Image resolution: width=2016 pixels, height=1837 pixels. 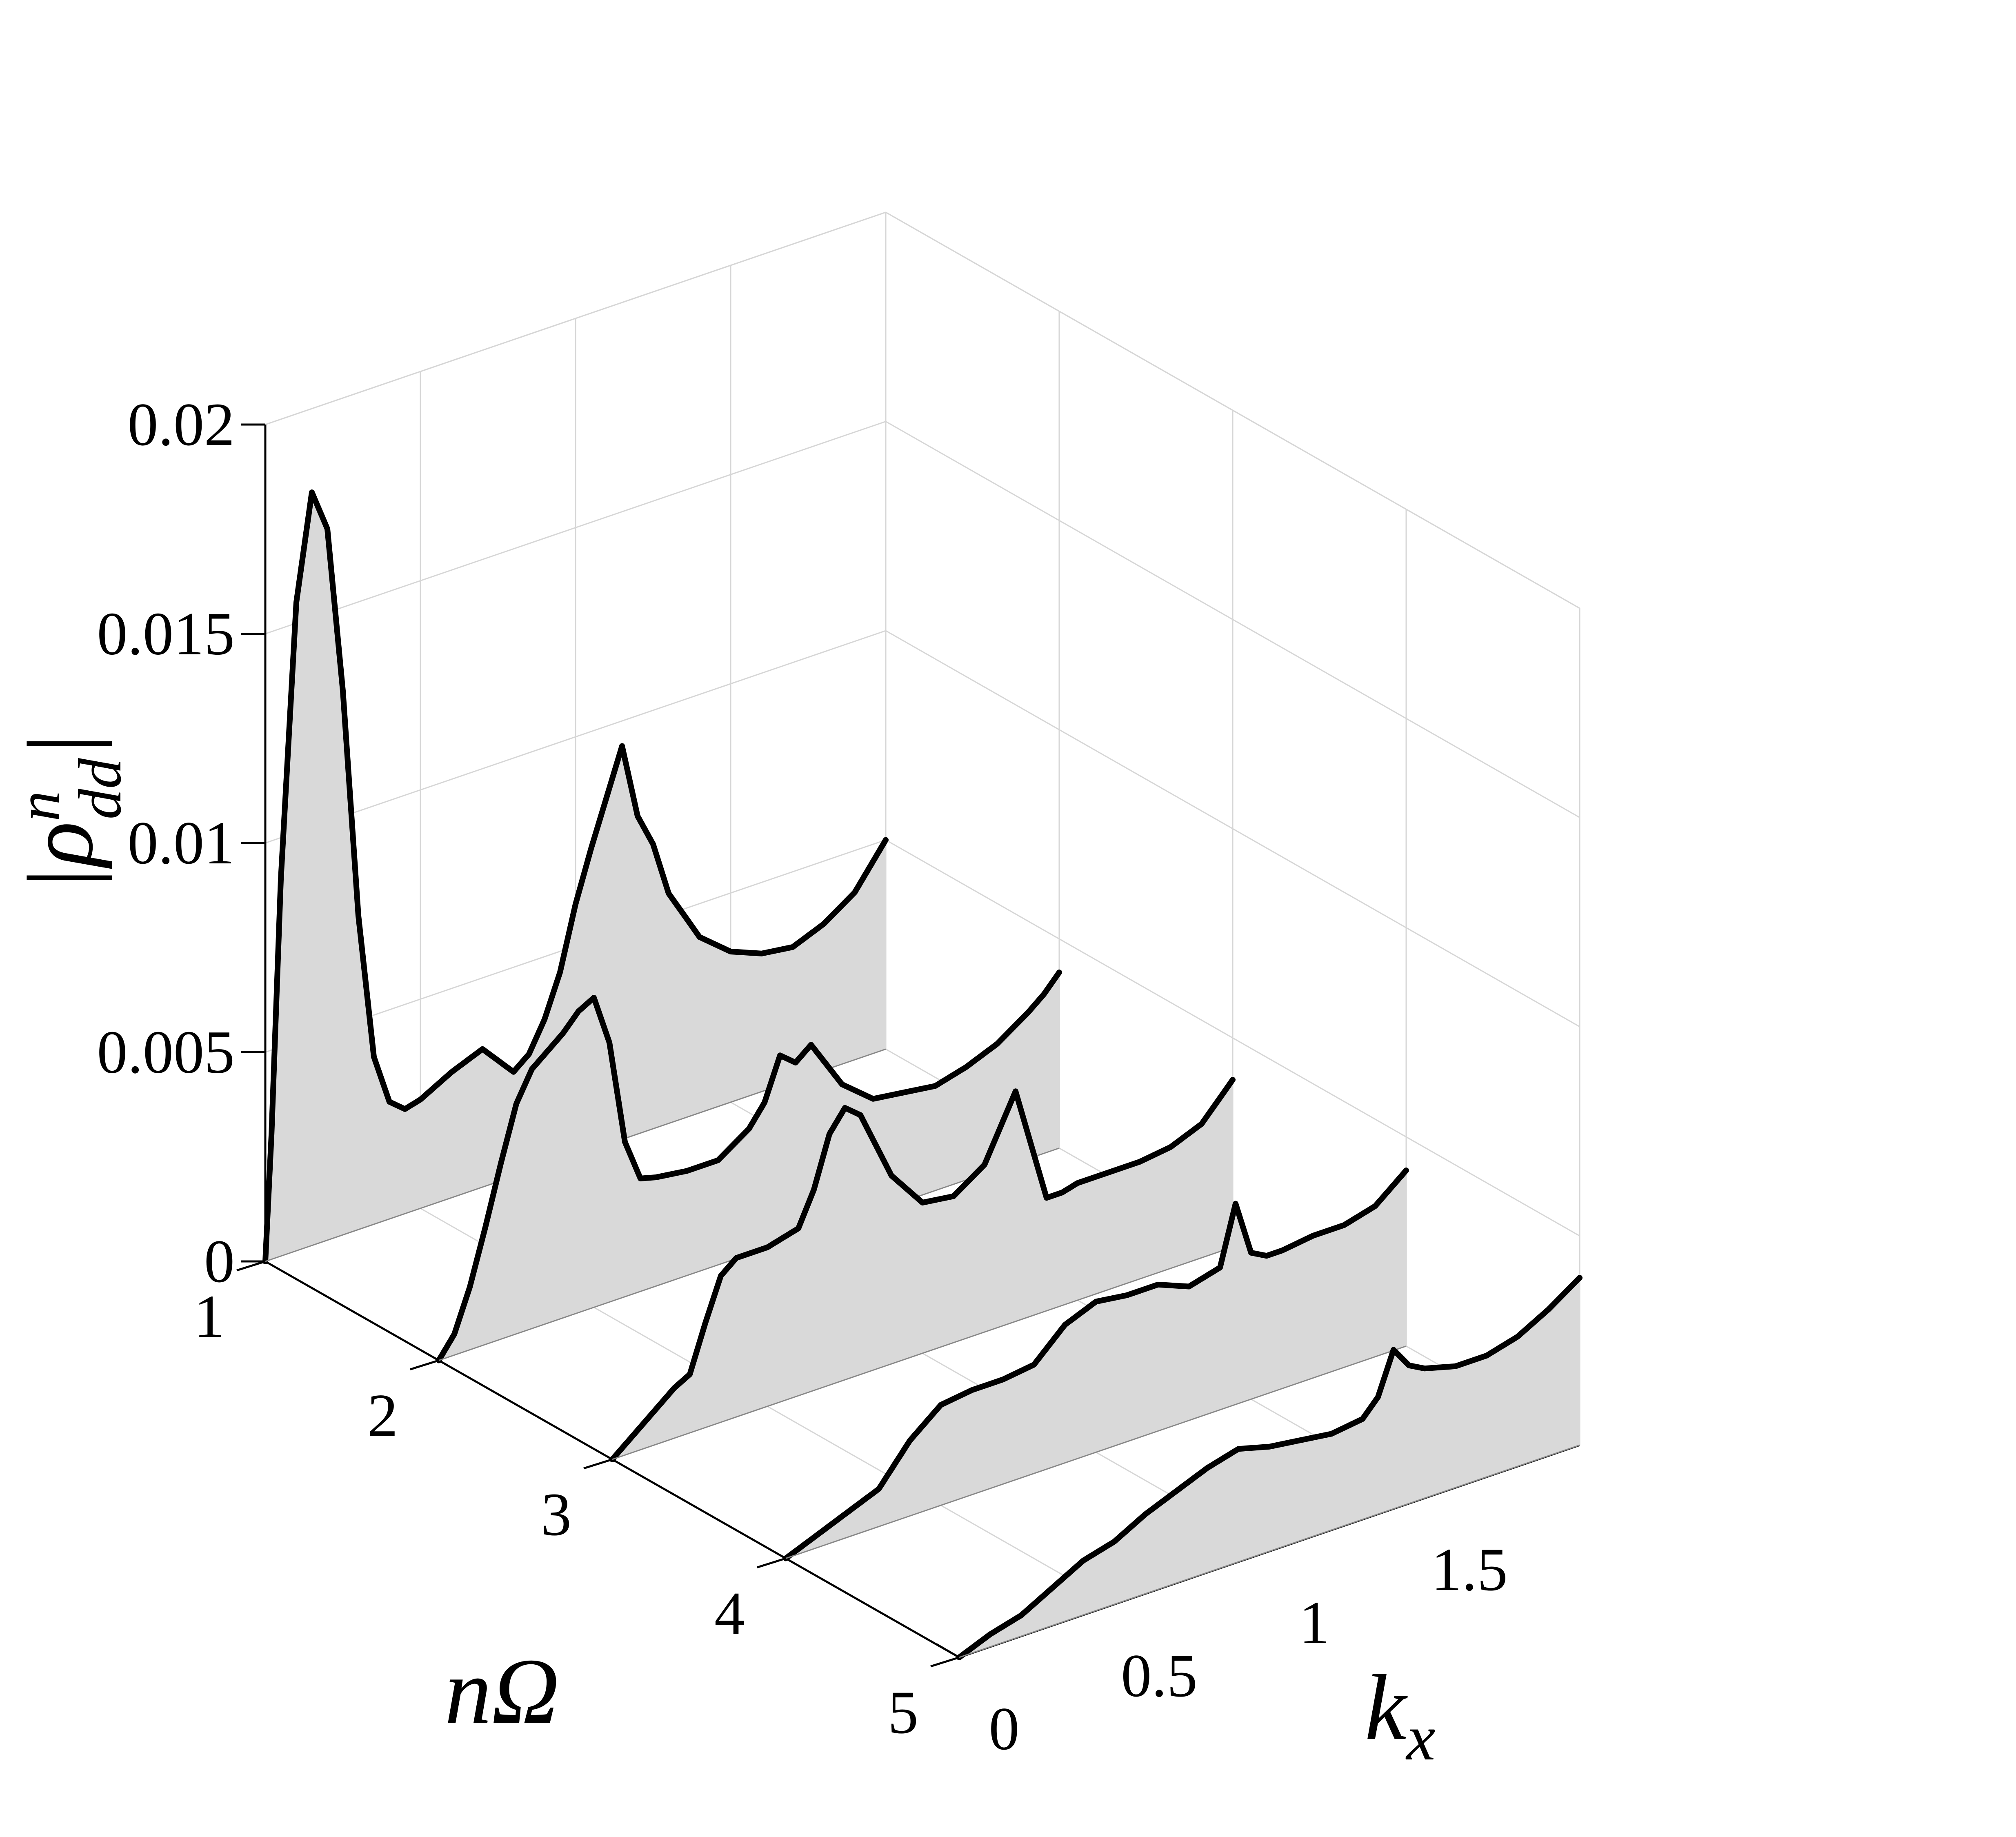 What do you see at coordinates (1421, 1737) in the screenshot?
I see `x-axis-label-sub: x` at bounding box center [1421, 1737].